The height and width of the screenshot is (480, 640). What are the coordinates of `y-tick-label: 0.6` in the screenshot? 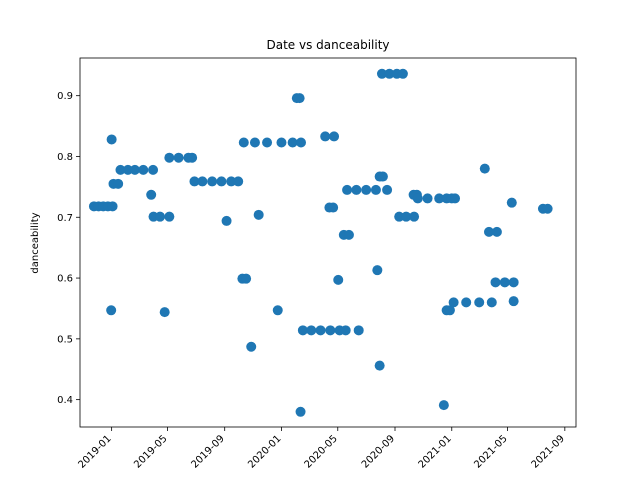 It's located at (65, 279).